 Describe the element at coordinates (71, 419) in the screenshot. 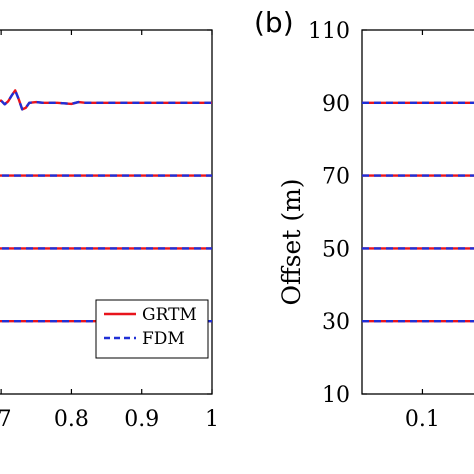

I see `x-tick-label: 0.8` at that location.